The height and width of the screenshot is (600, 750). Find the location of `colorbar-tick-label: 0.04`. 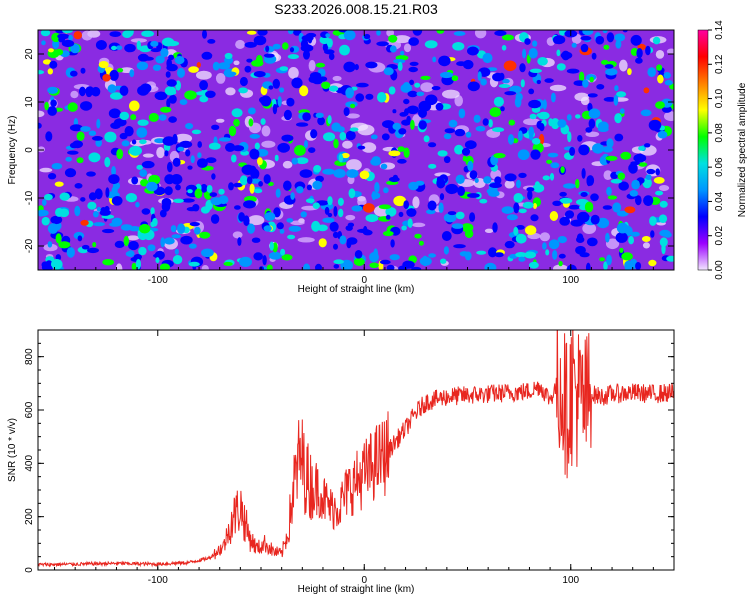

colorbar-tick-label: 0.04 is located at coordinates (719, 201).